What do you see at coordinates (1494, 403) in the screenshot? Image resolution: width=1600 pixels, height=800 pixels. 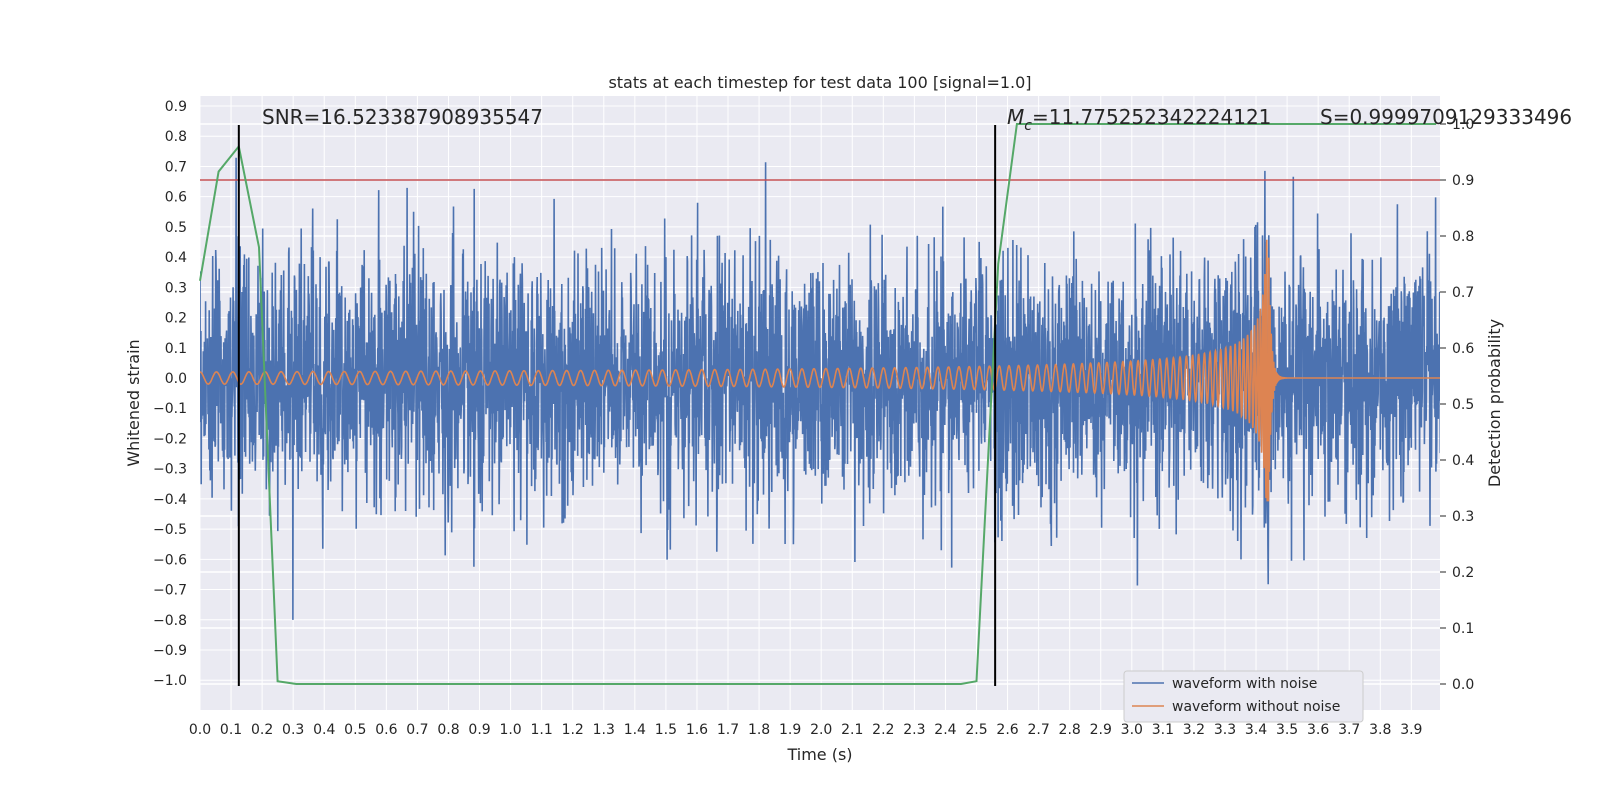 I see `y2-axis-label: Detection probability` at bounding box center [1494, 403].